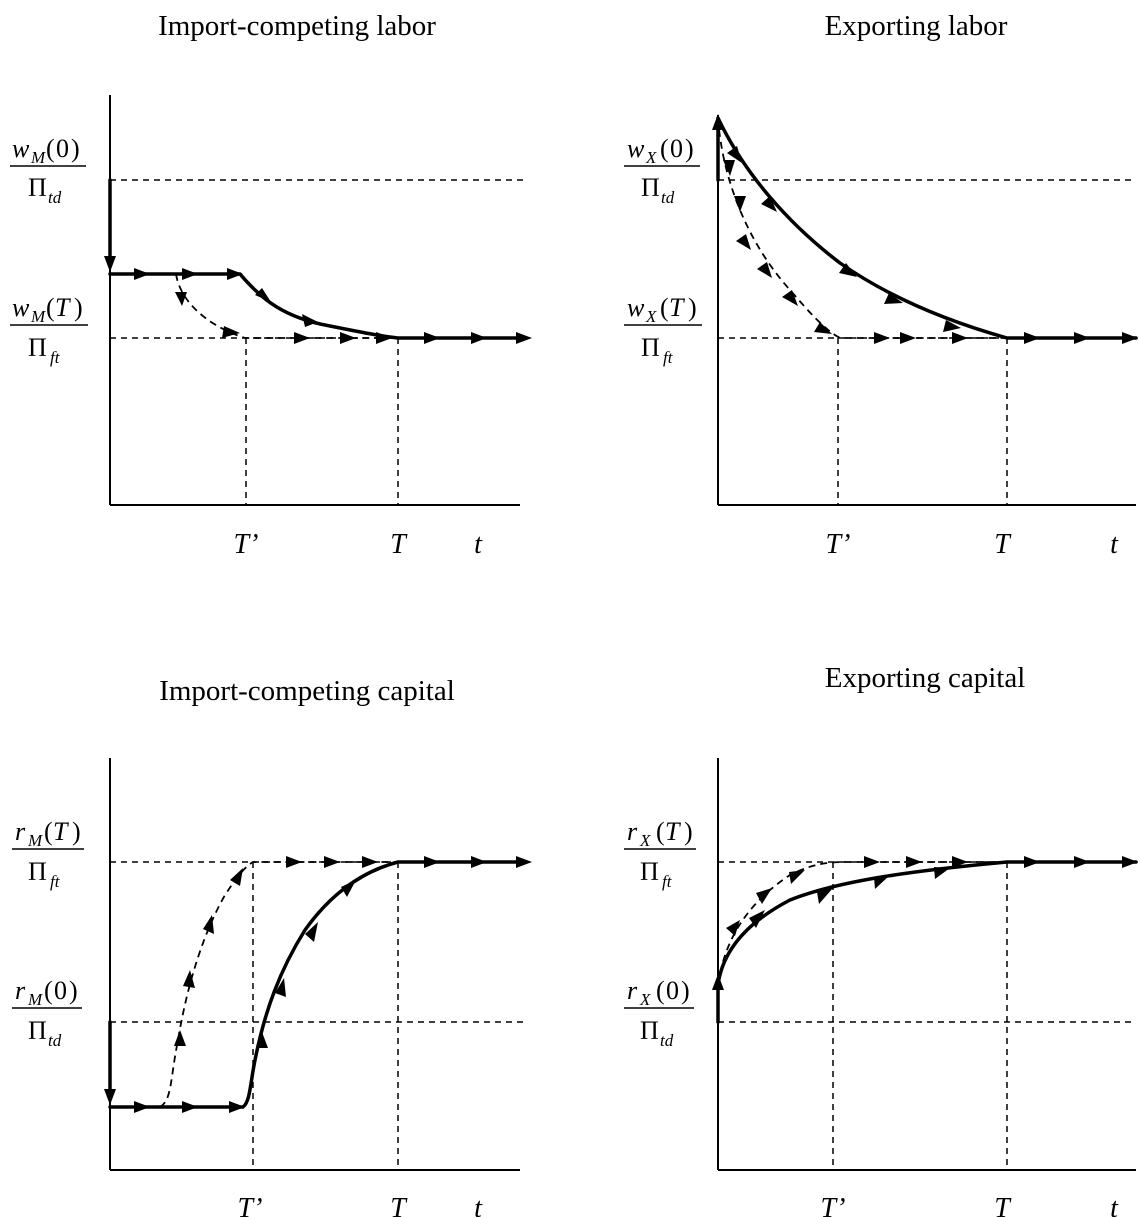  I want to click on panel-title: Exporting labor, so click(916, 26).